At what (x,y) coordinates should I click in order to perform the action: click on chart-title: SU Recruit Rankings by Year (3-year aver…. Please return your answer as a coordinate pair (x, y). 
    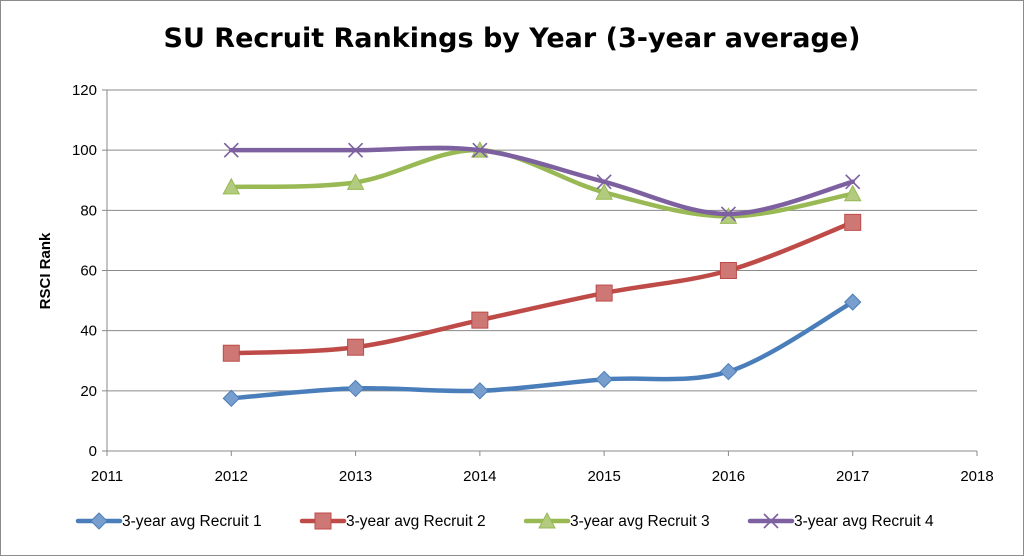
    Looking at the image, I should click on (512, 38).